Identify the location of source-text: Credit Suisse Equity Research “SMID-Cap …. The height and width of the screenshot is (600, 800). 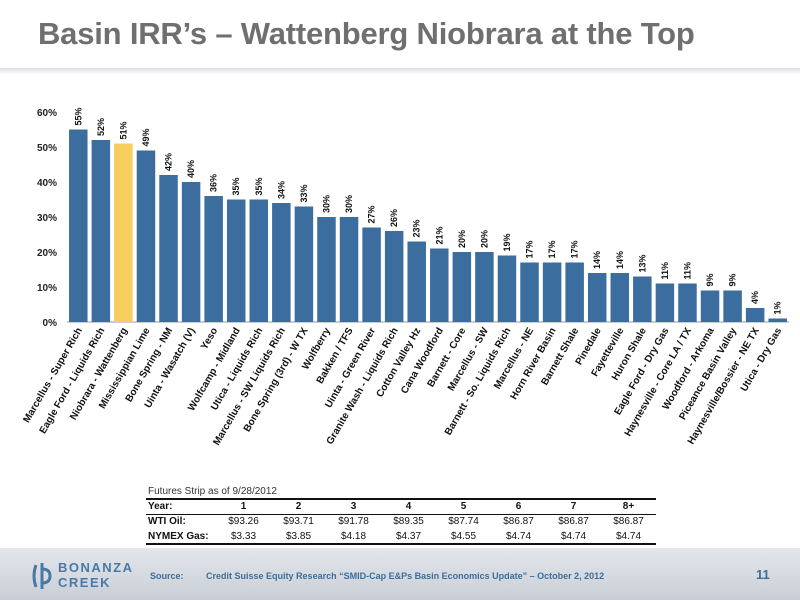
(405, 576).